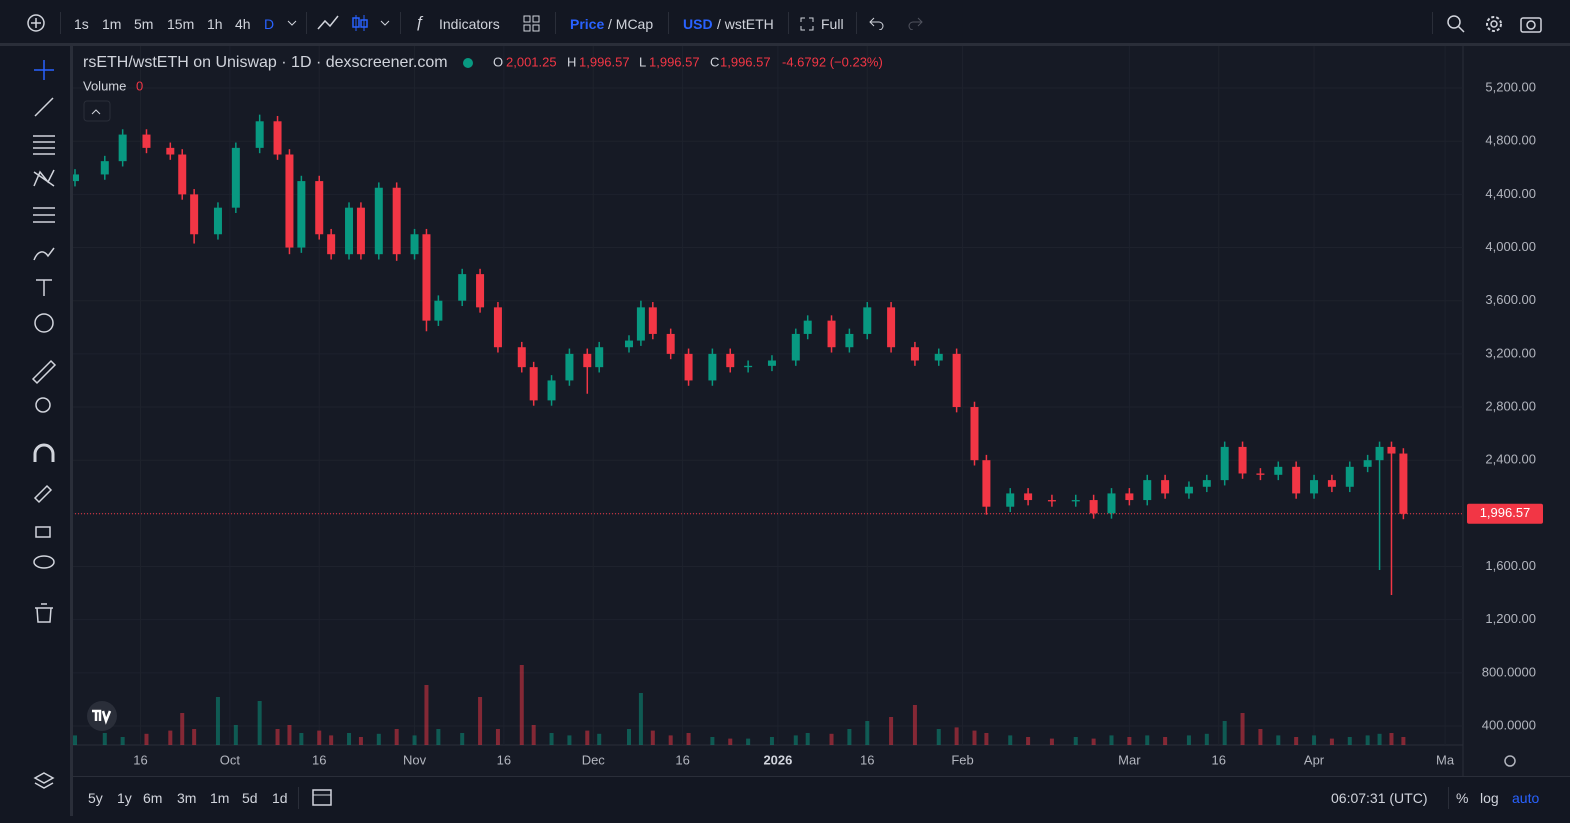  What do you see at coordinates (220, 798) in the screenshot?
I see `range-button: 1m` at bounding box center [220, 798].